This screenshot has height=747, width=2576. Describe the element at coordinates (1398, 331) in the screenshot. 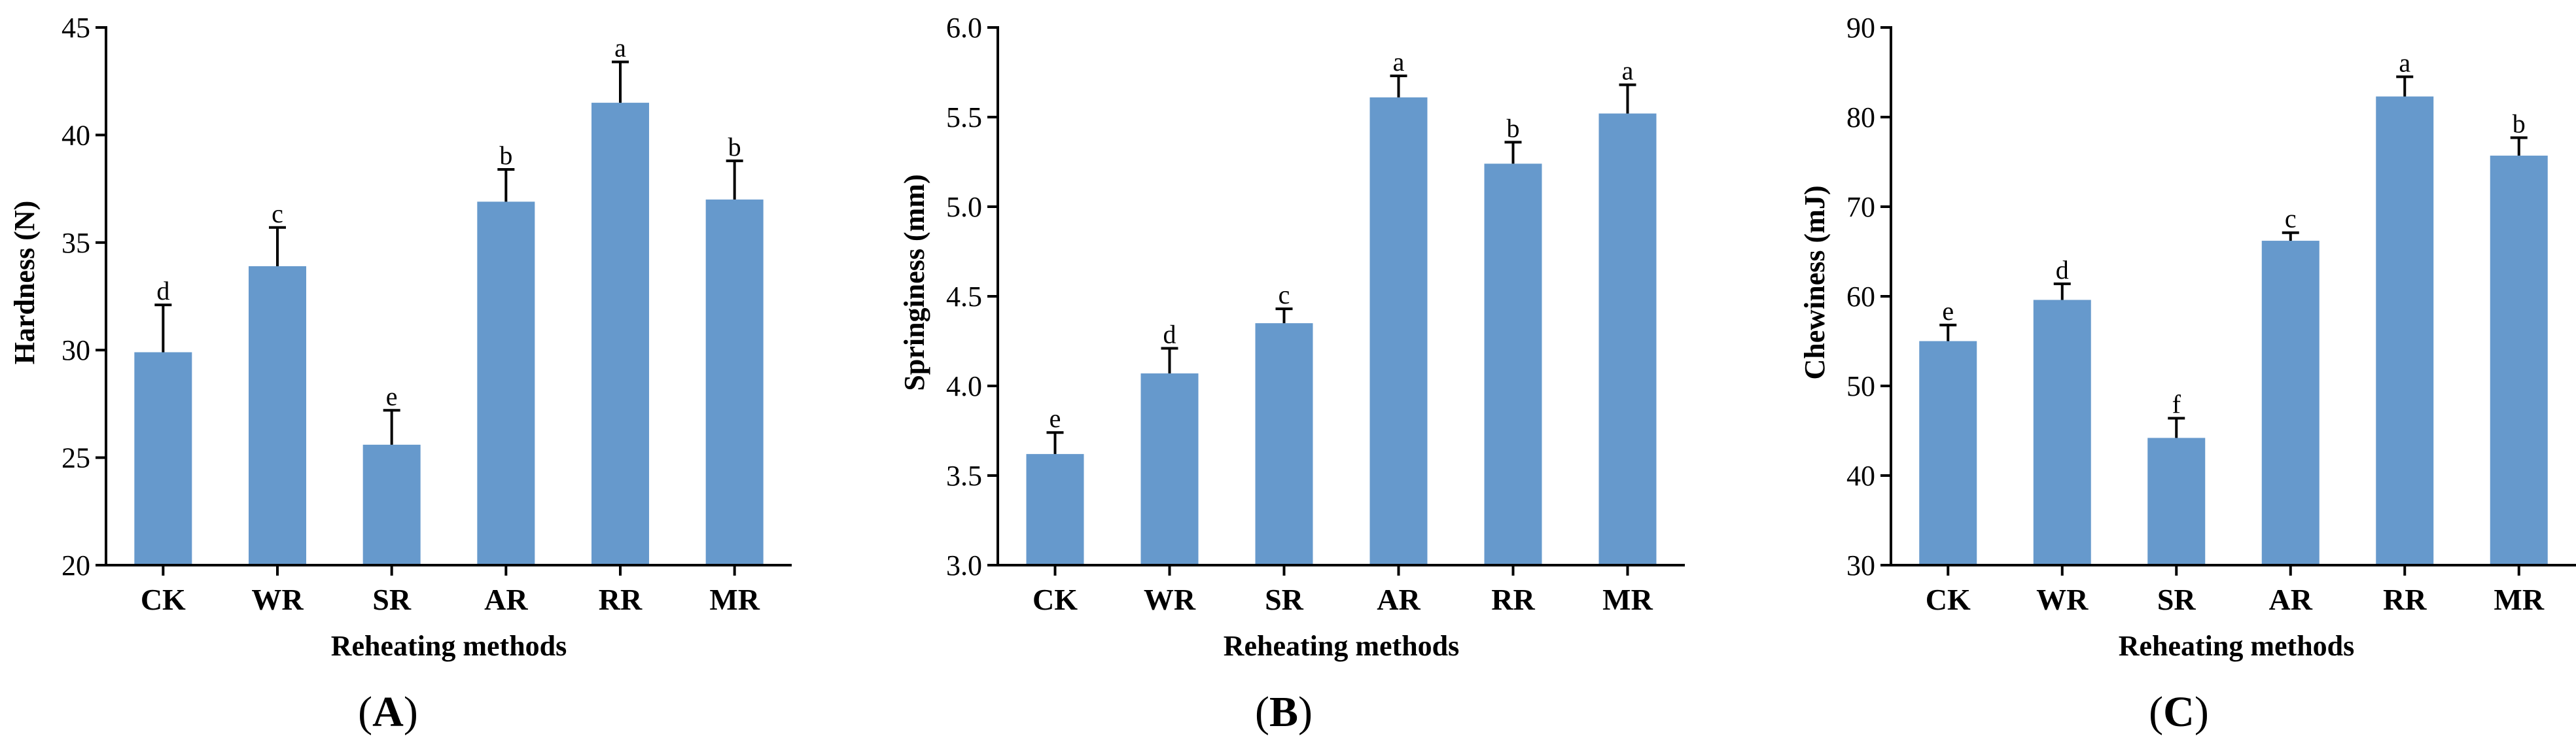

I see `panel-b-bar-ar` at that location.